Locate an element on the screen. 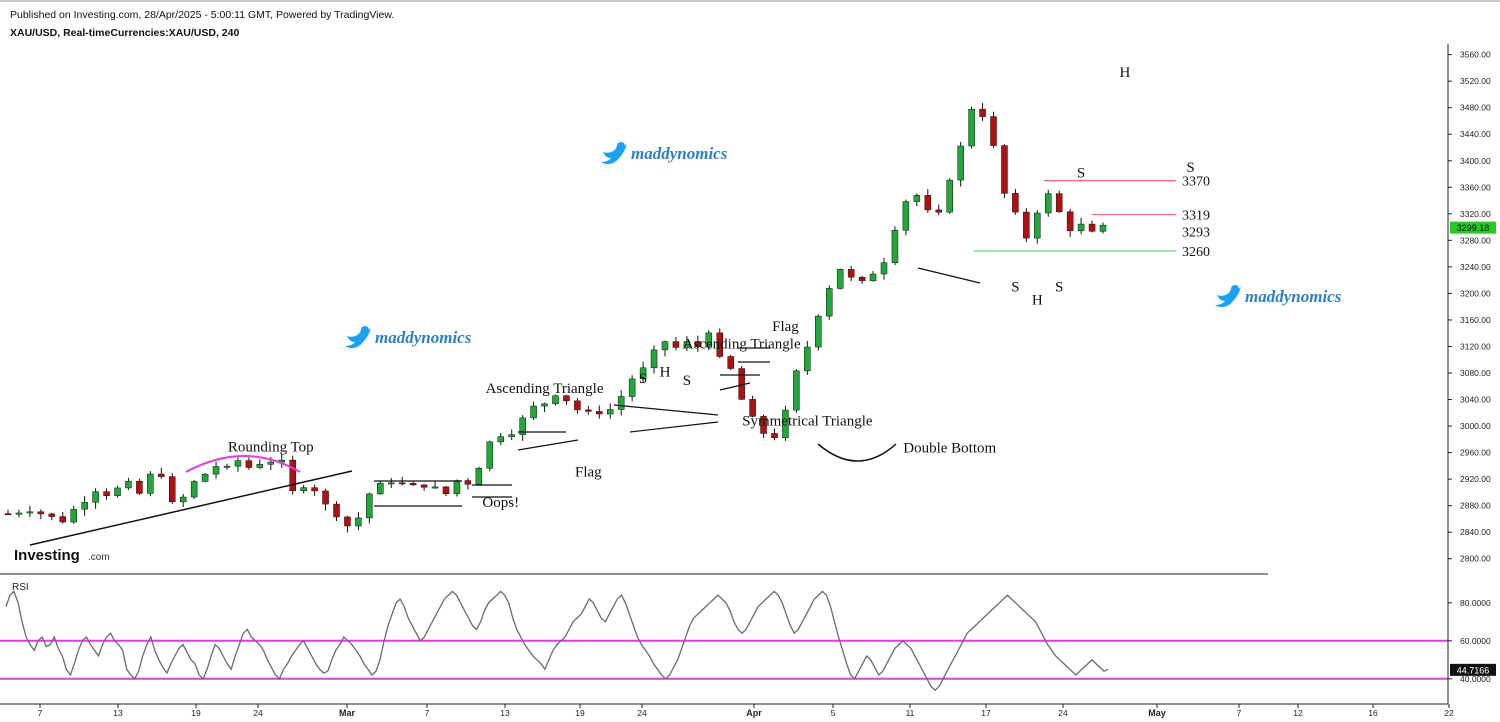 This screenshot has height=722, width=1500. sym-triangle-bottom is located at coordinates (674, 427).